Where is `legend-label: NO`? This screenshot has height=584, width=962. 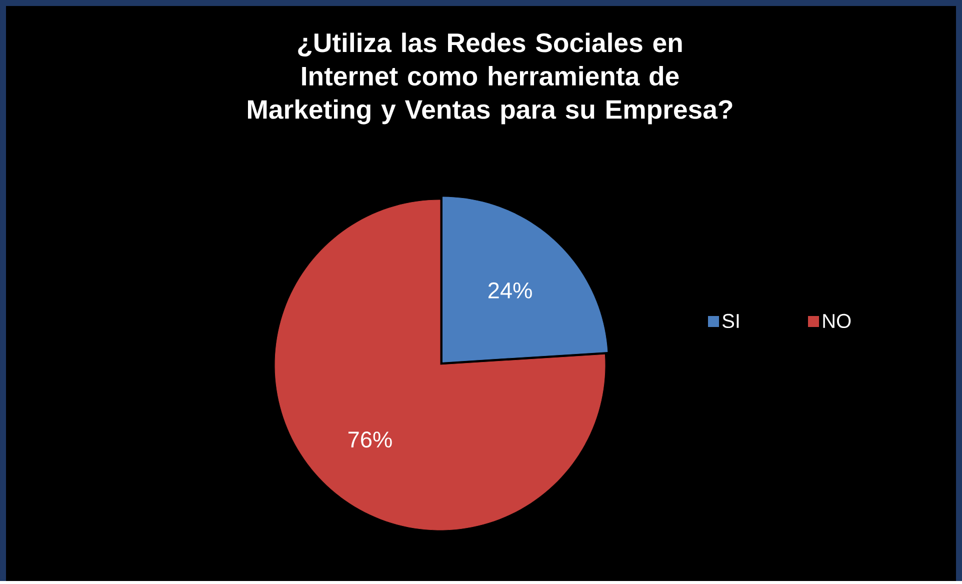
legend-label: NO is located at coordinates (837, 321).